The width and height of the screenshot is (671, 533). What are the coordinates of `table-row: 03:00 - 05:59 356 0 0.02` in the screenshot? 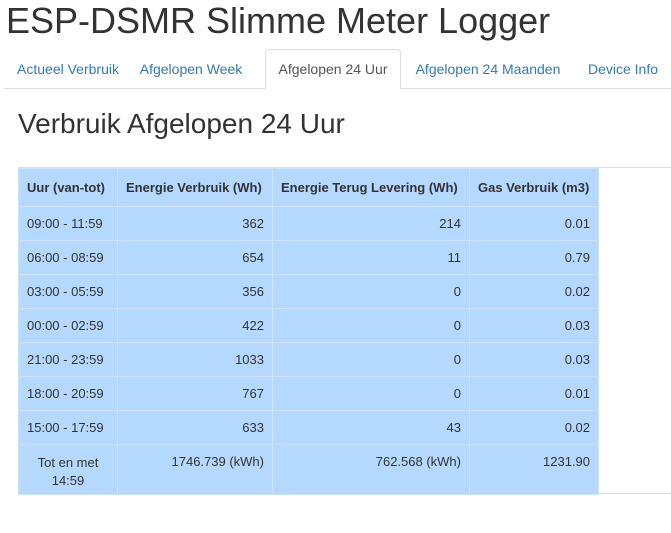 It's located at (308, 291).